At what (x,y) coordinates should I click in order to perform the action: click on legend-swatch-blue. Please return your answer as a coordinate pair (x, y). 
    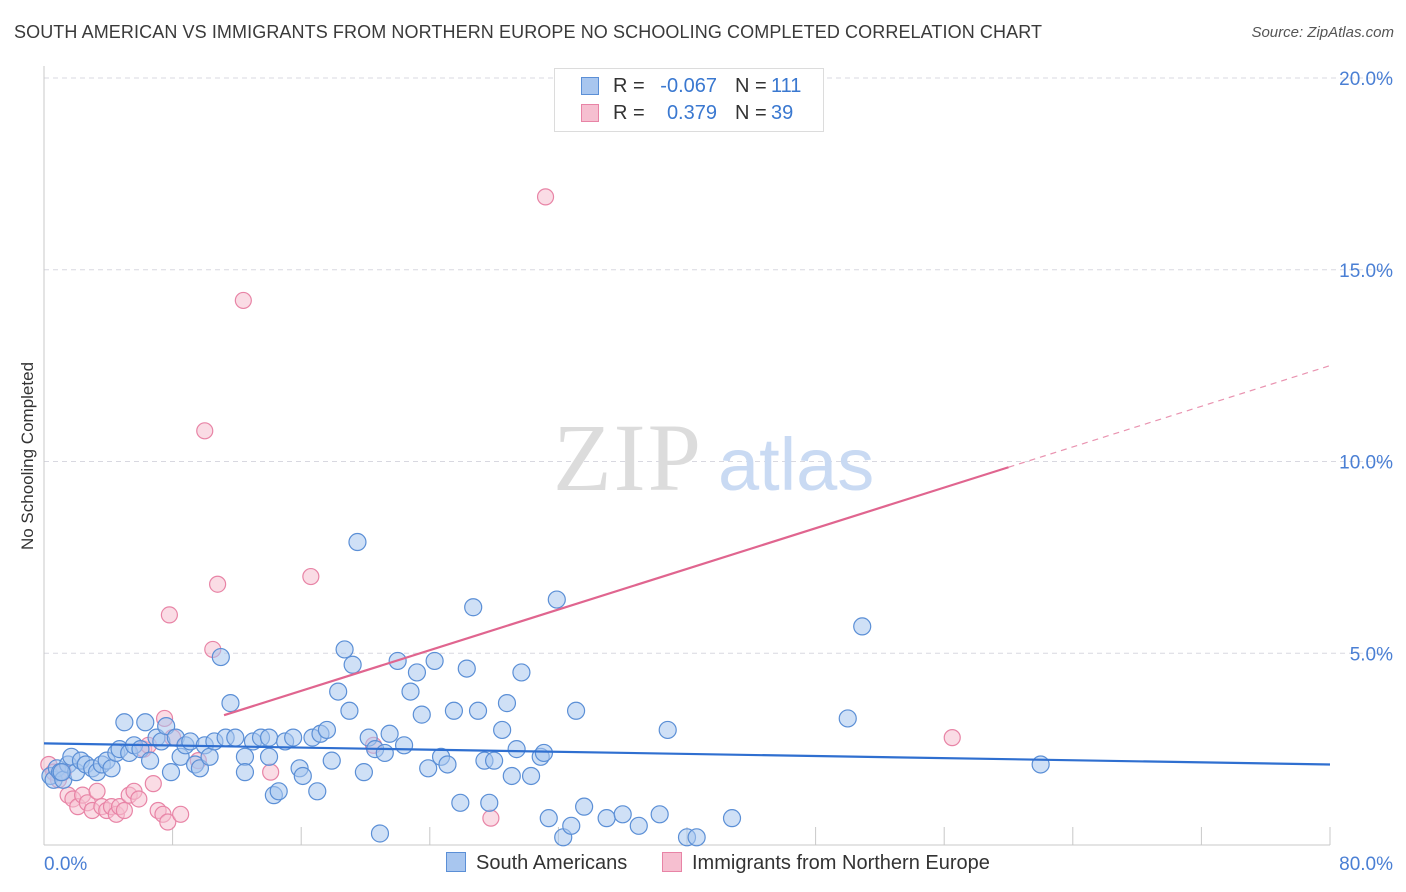
    Looking at the image, I should click on (590, 86).